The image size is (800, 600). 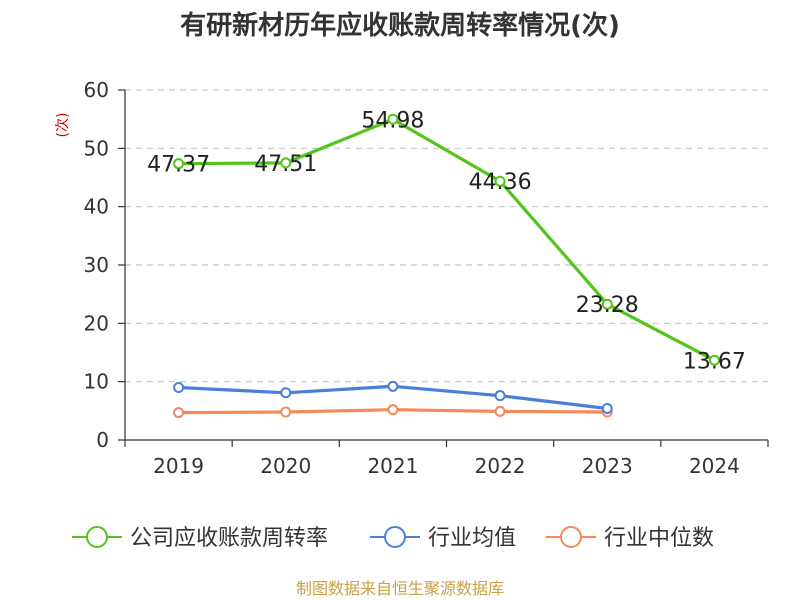 I want to click on y-tick-label: 0, so click(x=102, y=440).